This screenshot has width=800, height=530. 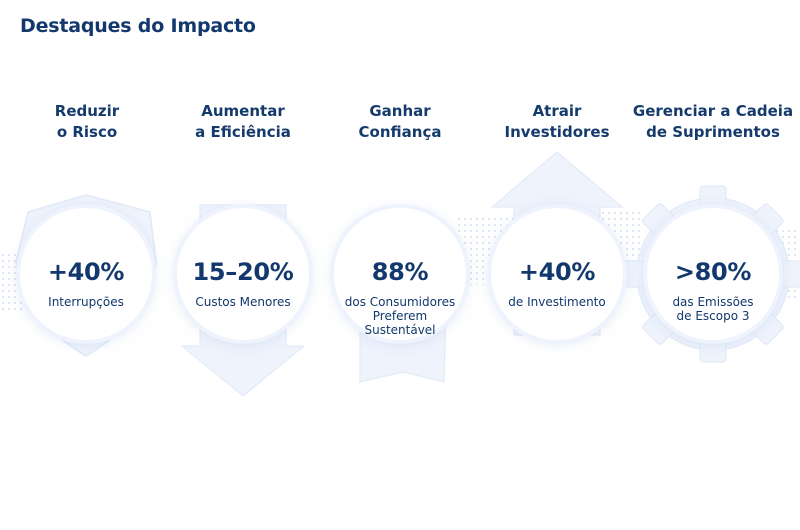 I want to click on column-title-trust: Ganhar Confiança, so click(x=400, y=121).